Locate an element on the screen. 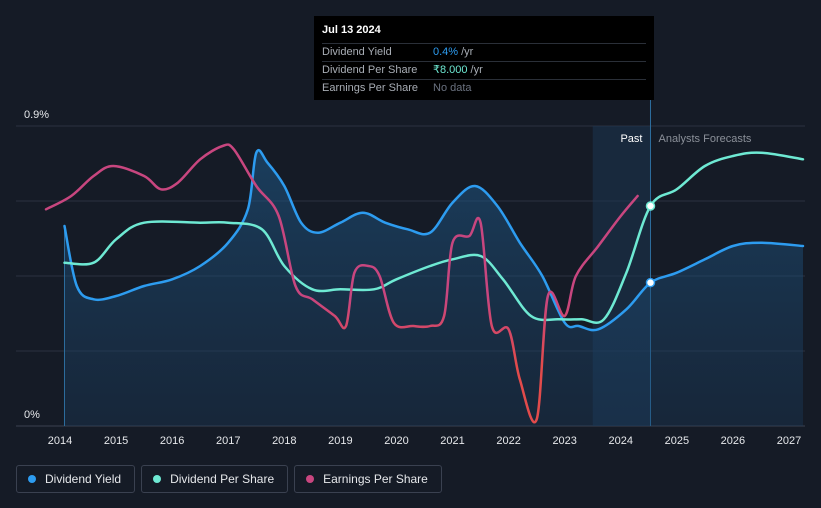  x-tick-label: 2014 is located at coordinates (60, 441).